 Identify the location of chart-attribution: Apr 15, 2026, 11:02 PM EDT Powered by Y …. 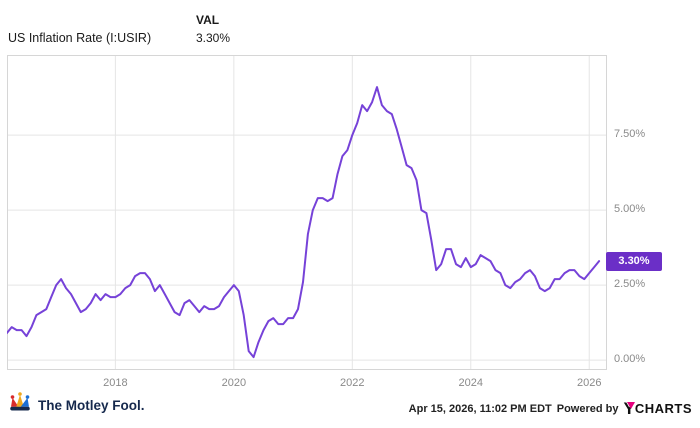
(550, 408).